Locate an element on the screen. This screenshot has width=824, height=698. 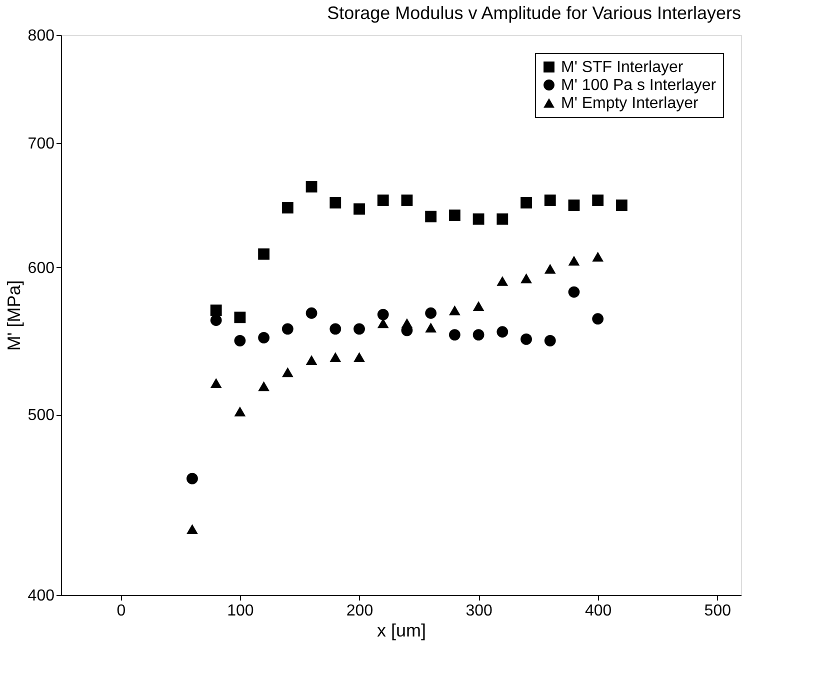
y-tick-label: 500 is located at coordinates (41, 415).